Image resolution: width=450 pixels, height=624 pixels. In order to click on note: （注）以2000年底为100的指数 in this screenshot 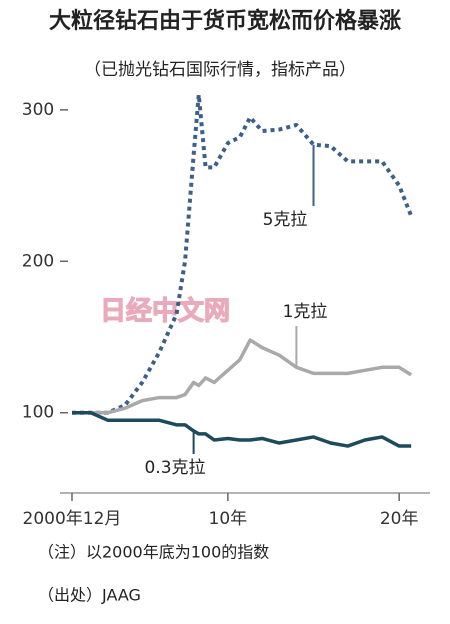, I will do `click(153, 552)`.